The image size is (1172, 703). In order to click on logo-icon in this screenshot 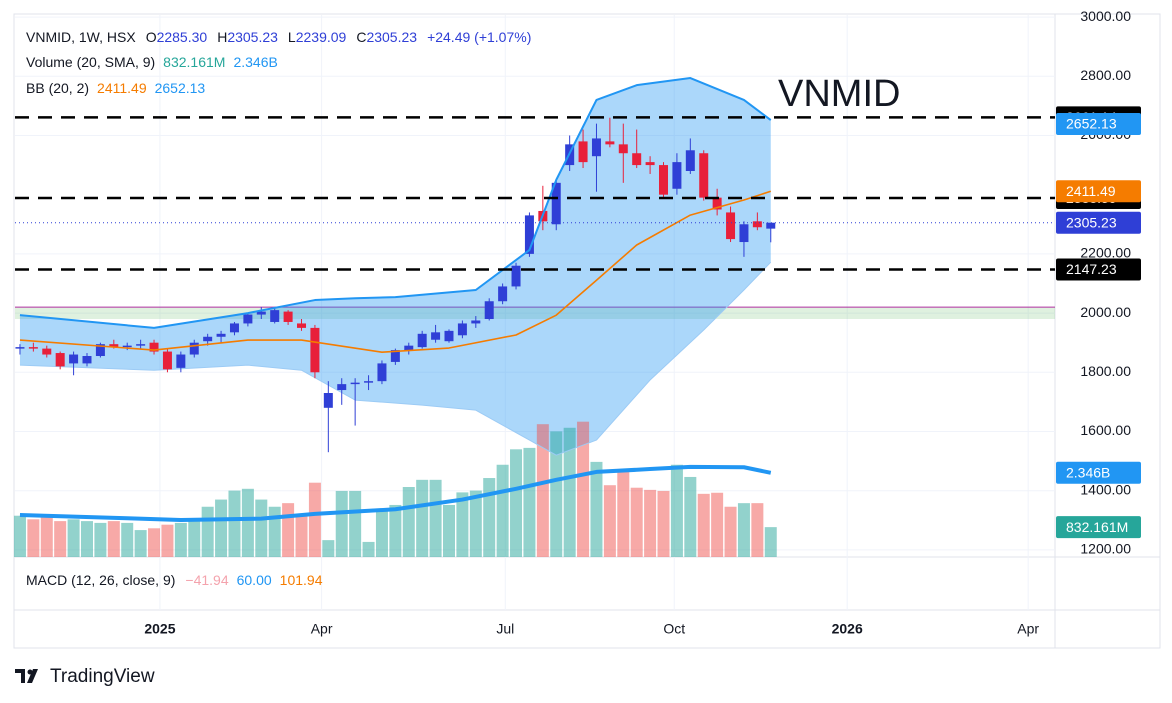, I will do `click(26, 676)`.